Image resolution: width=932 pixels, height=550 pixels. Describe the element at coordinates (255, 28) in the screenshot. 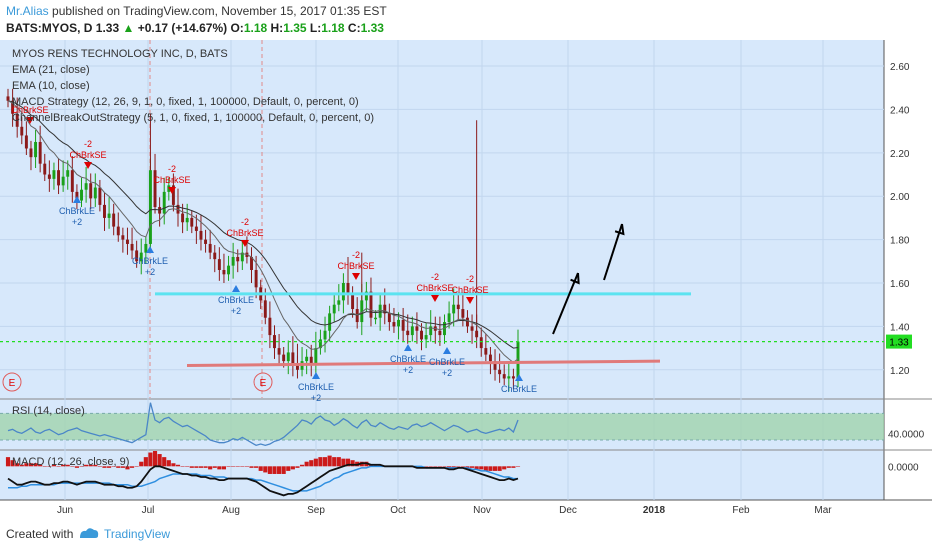

I see `open-value: 1.18` at that location.